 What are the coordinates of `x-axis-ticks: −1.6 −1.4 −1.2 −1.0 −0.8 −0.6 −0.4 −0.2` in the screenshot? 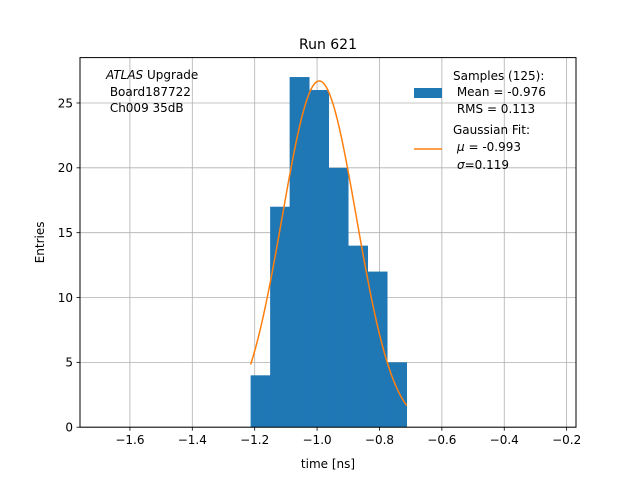 It's located at (348, 437).